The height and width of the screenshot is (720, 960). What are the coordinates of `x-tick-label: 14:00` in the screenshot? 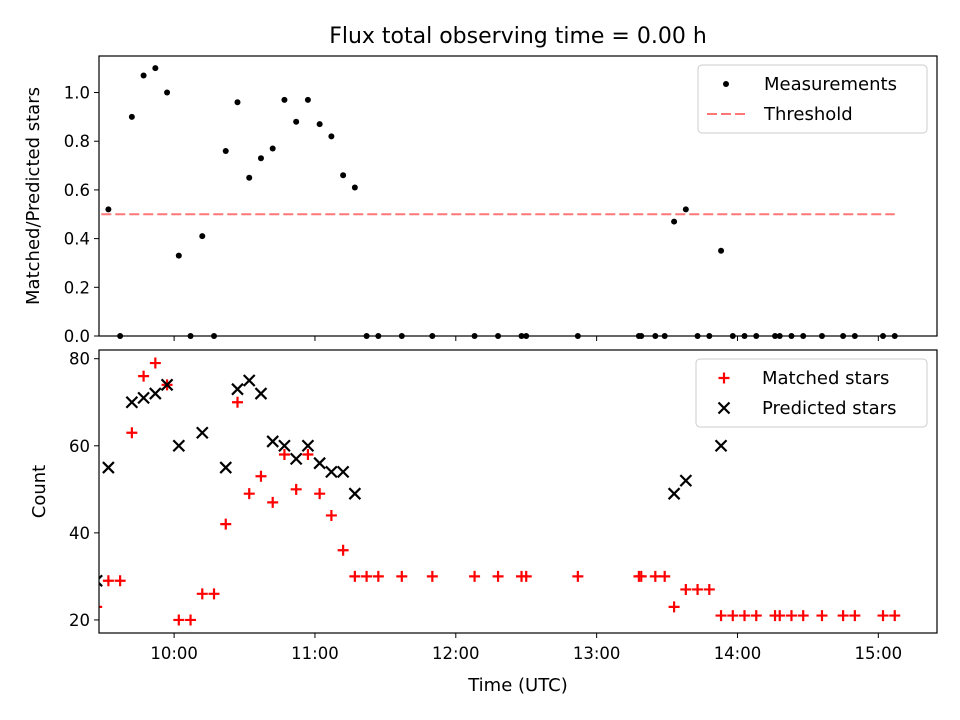 It's located at (738, 653).